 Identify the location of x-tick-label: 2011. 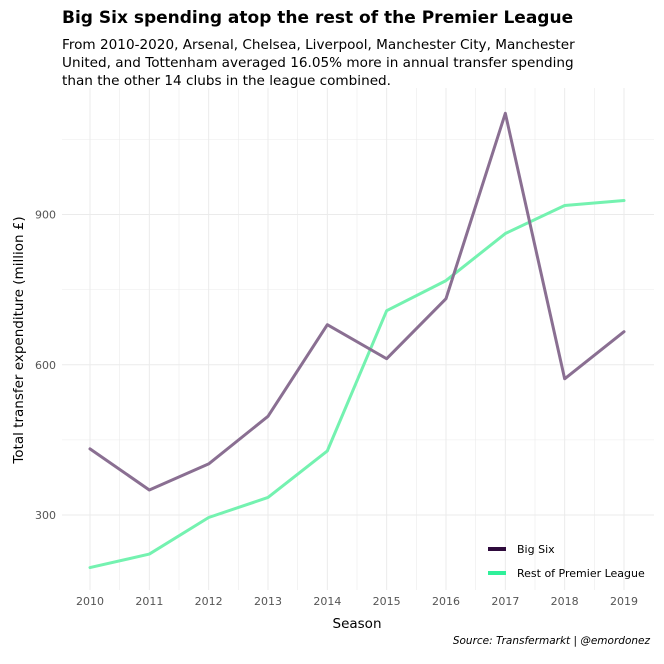
(149, 601).